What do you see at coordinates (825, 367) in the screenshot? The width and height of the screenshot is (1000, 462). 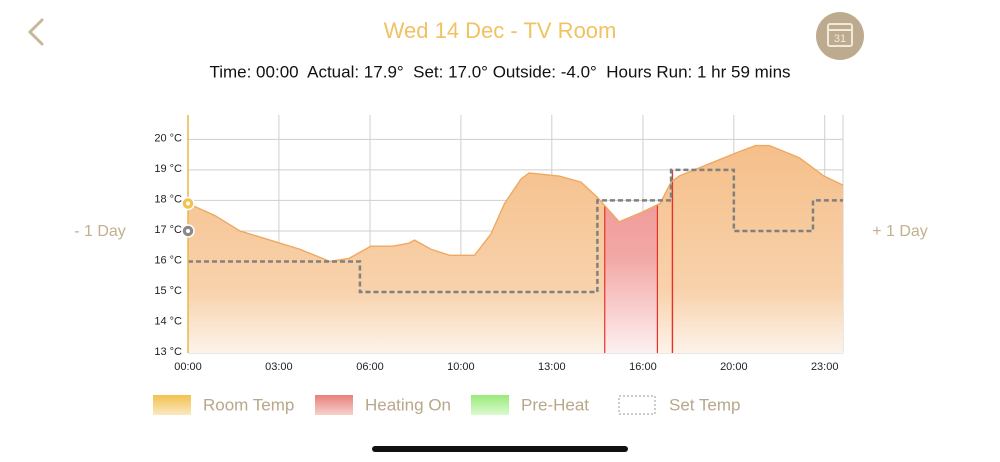 I see `x-tick-label: 23:00` at bounding box center [825, 367].